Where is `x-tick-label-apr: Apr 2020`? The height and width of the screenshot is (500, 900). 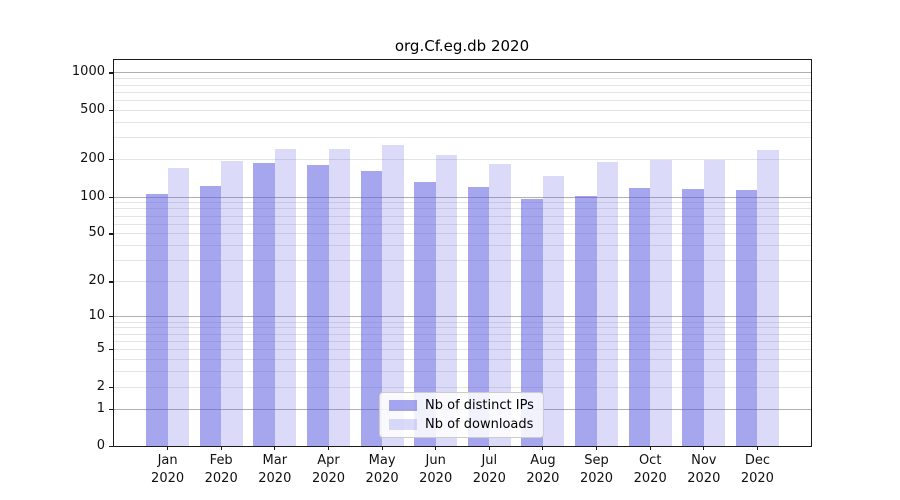
x-tick-label-apr: Apr 2020 is located at coordinates (329, 469).